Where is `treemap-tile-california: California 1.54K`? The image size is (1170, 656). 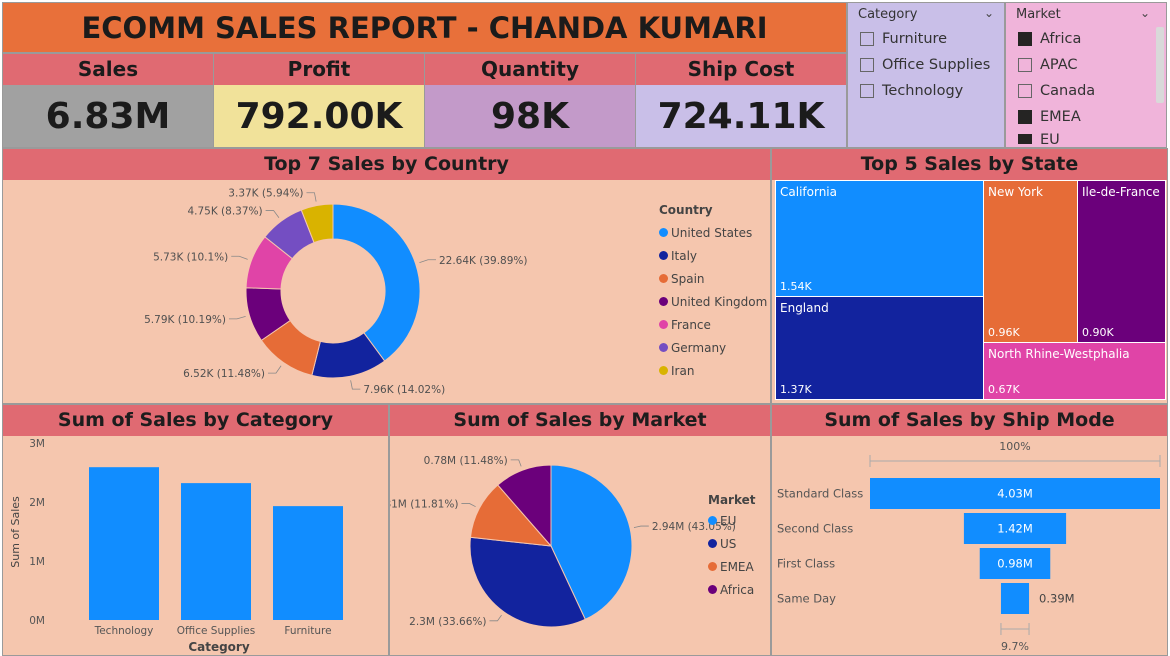
treemap-tile-california: California 1.54K is located at coordinates (879, 238).